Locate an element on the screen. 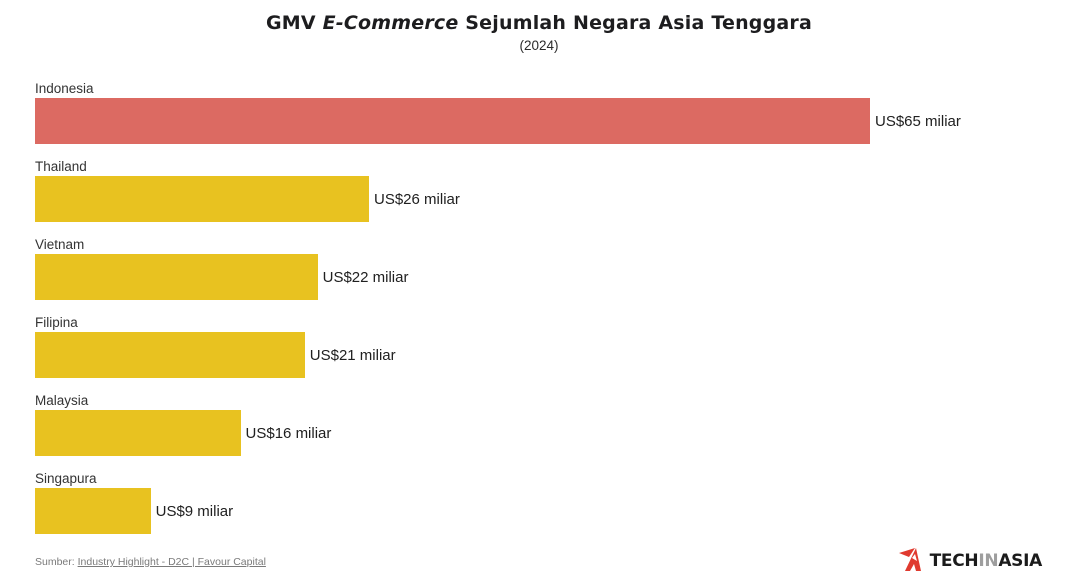 This screenshot has height=582, width=1078. bar-row: Filipina US$21 miliar is located at coordinates (540, 346).